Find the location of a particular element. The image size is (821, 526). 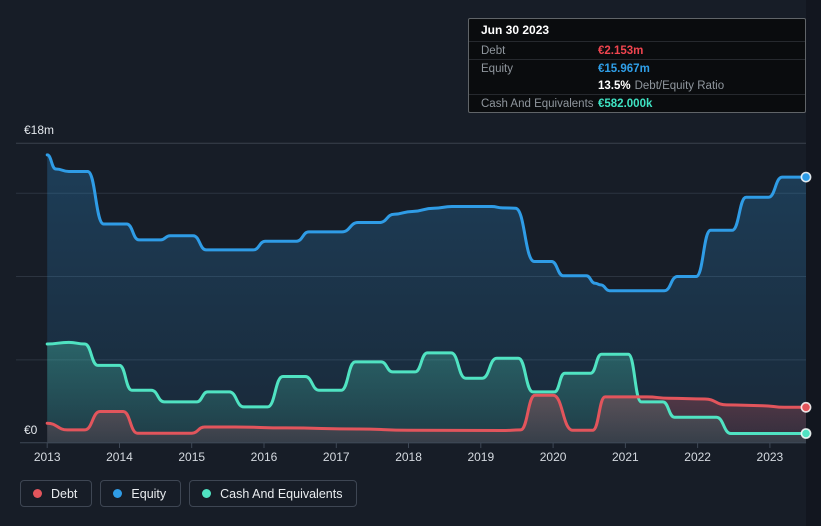

legend-item-equity: Equity is located at coordinates (141, 493).